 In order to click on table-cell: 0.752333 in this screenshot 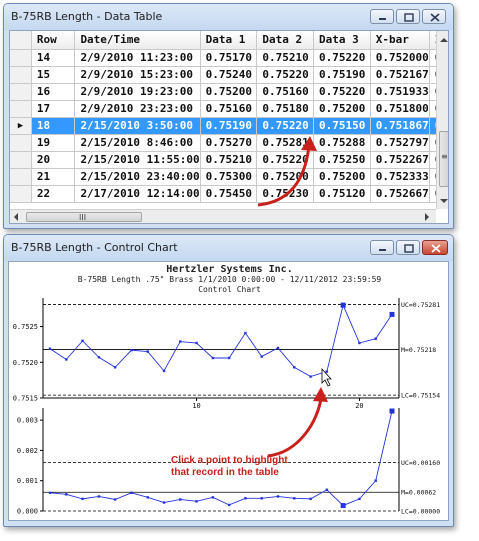, I will do `click(400, 177)`.